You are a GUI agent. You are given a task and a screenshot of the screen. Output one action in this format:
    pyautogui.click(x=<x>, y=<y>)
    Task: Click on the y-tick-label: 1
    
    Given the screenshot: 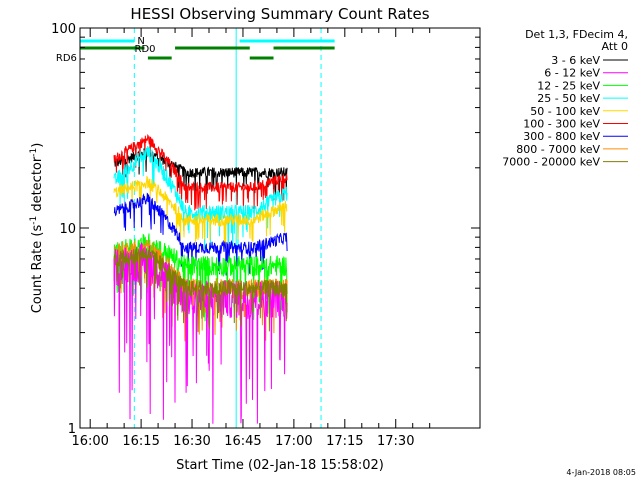 What is the action you would take?
    pyautogui.click(x=72, y=429)
    